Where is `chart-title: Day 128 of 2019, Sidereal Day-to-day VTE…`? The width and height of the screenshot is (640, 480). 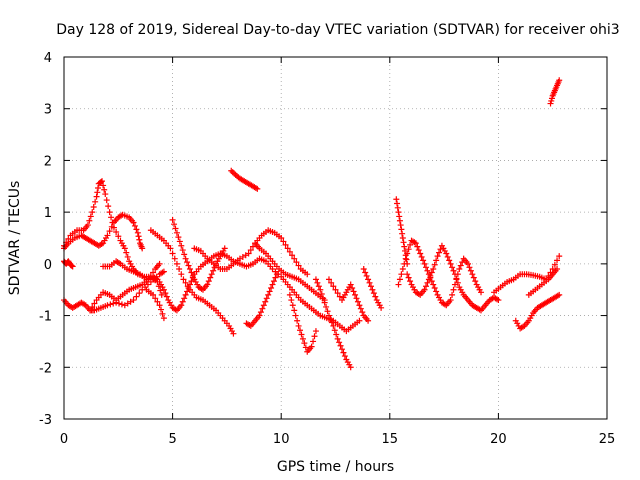
chart-title: Day 128 of 2019, Sidereal Day-to-day VTE… is located at coordinates (337, 30).